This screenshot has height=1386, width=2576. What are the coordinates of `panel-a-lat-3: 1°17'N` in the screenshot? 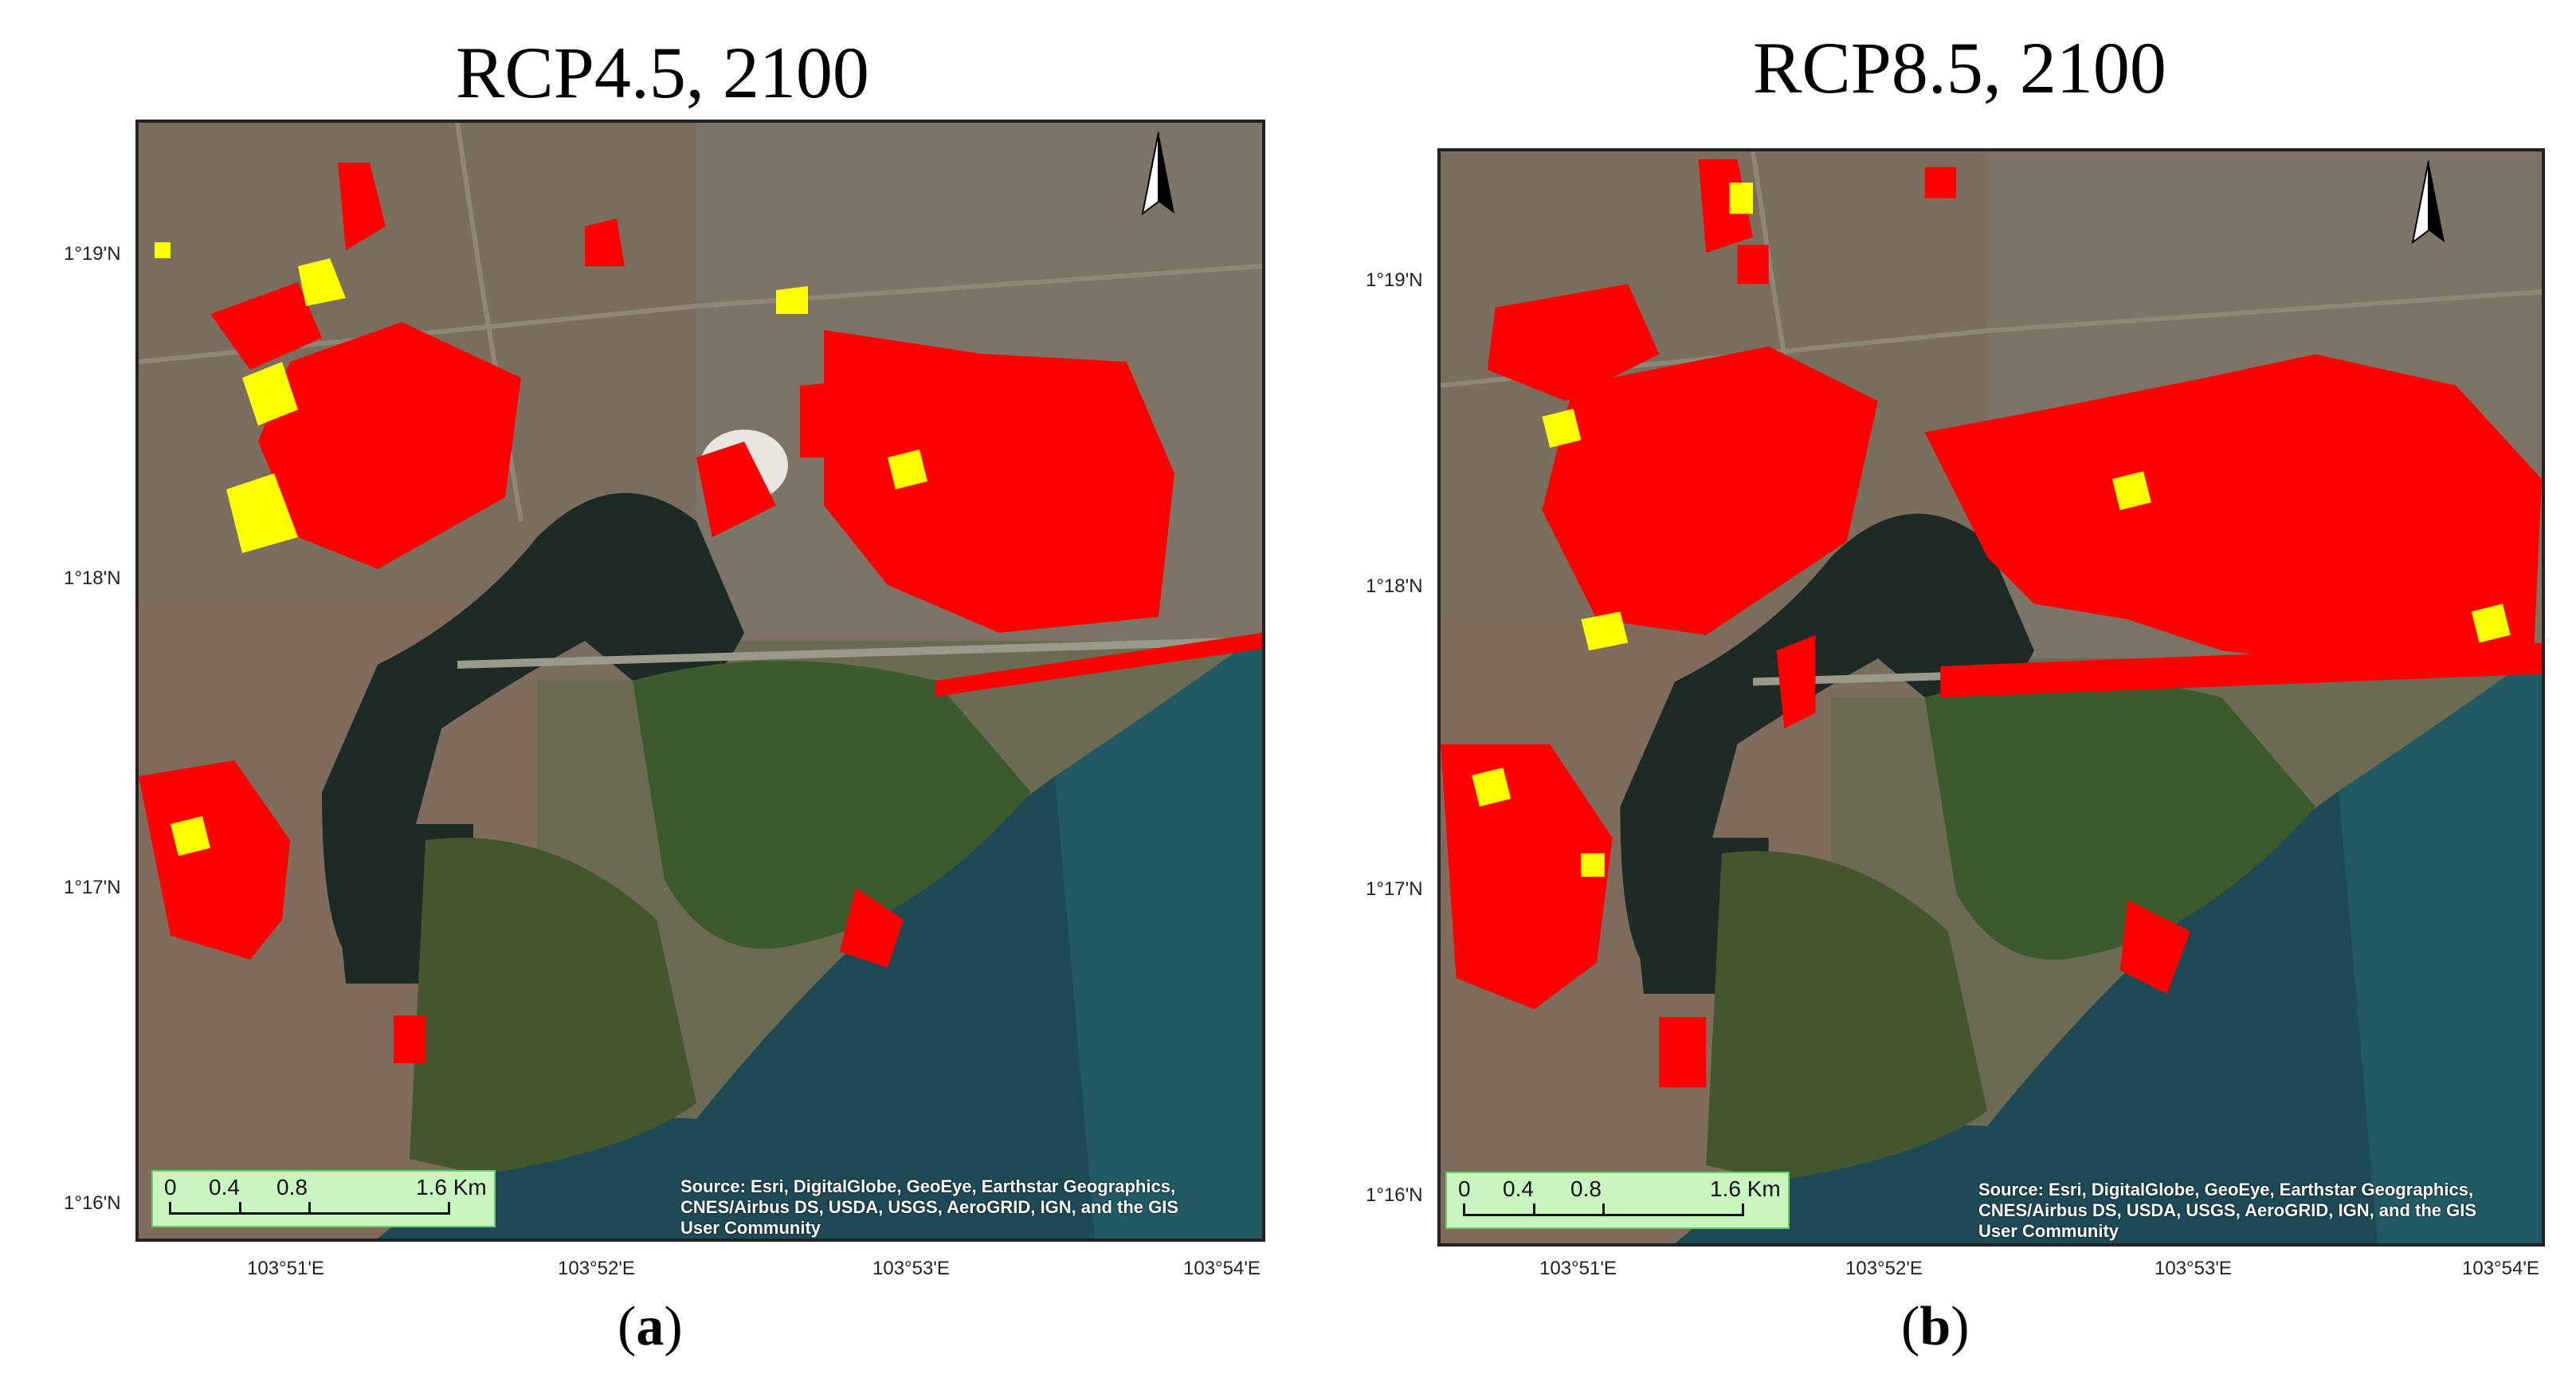 It's located at (92, 887).